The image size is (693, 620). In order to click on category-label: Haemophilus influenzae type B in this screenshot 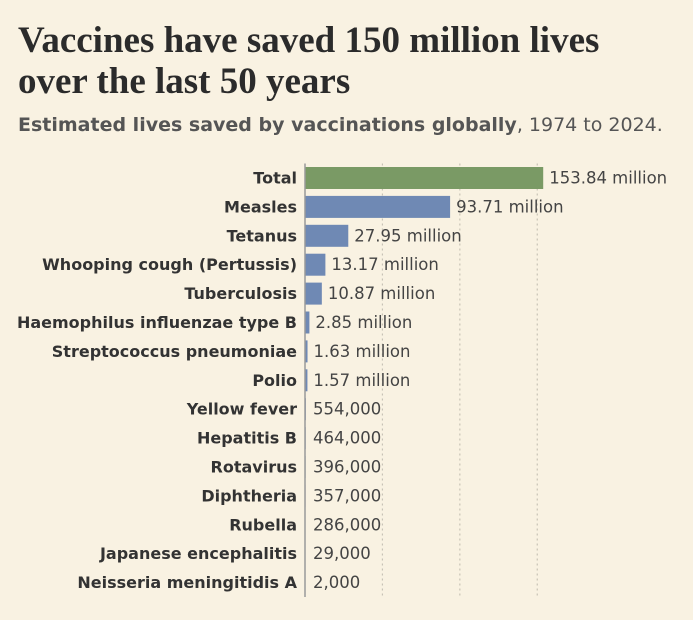, I will do `click(157, 322)`.